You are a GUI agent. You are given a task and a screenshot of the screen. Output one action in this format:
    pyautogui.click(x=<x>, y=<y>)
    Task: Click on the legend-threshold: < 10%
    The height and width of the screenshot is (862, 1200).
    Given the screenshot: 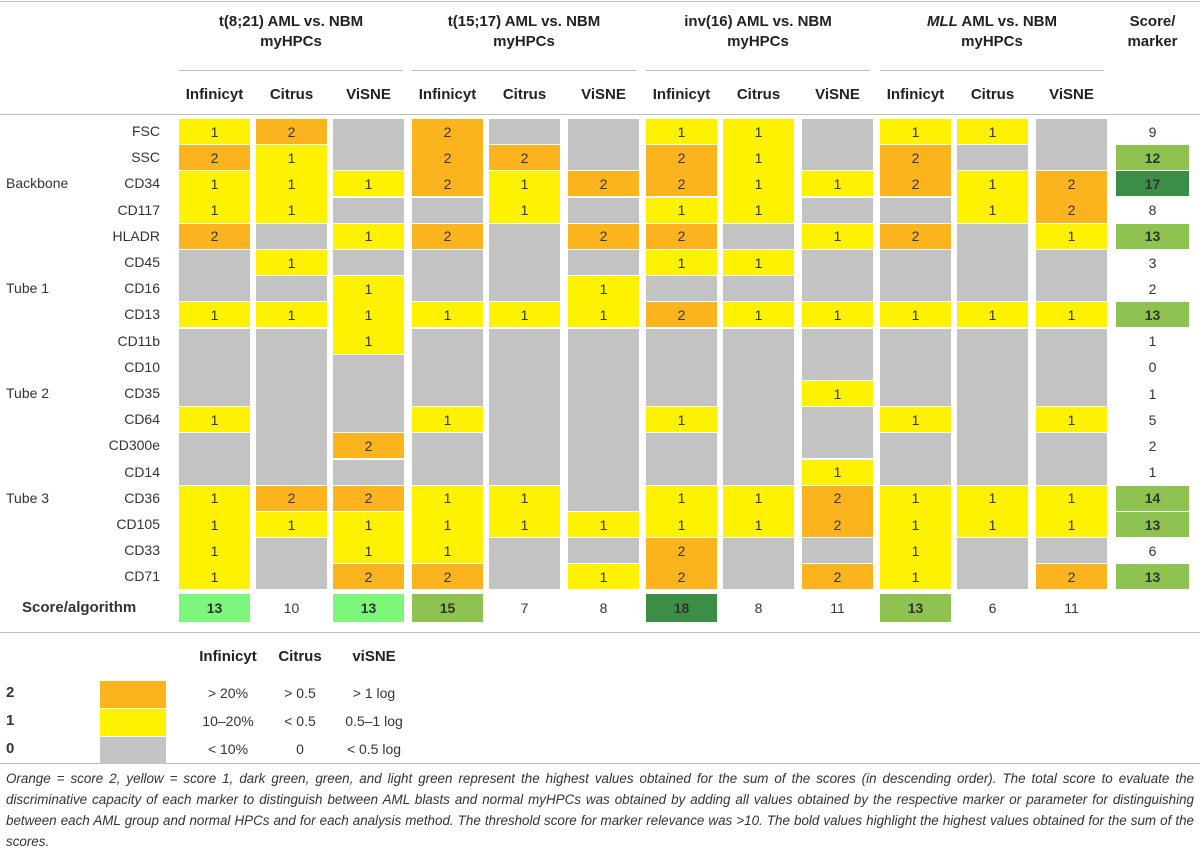 What is the action you would take?
    pyautogui.click(x=228, y=749)
    